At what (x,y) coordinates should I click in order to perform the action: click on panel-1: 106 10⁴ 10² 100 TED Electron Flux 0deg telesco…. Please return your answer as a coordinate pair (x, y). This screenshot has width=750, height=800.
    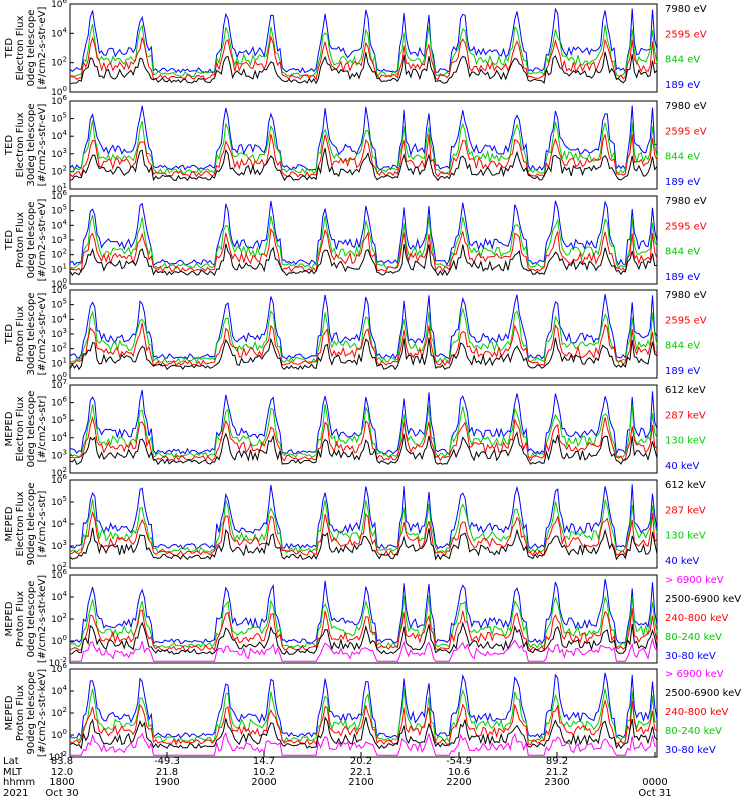
    Looking at the image, I should click on (355, 49).